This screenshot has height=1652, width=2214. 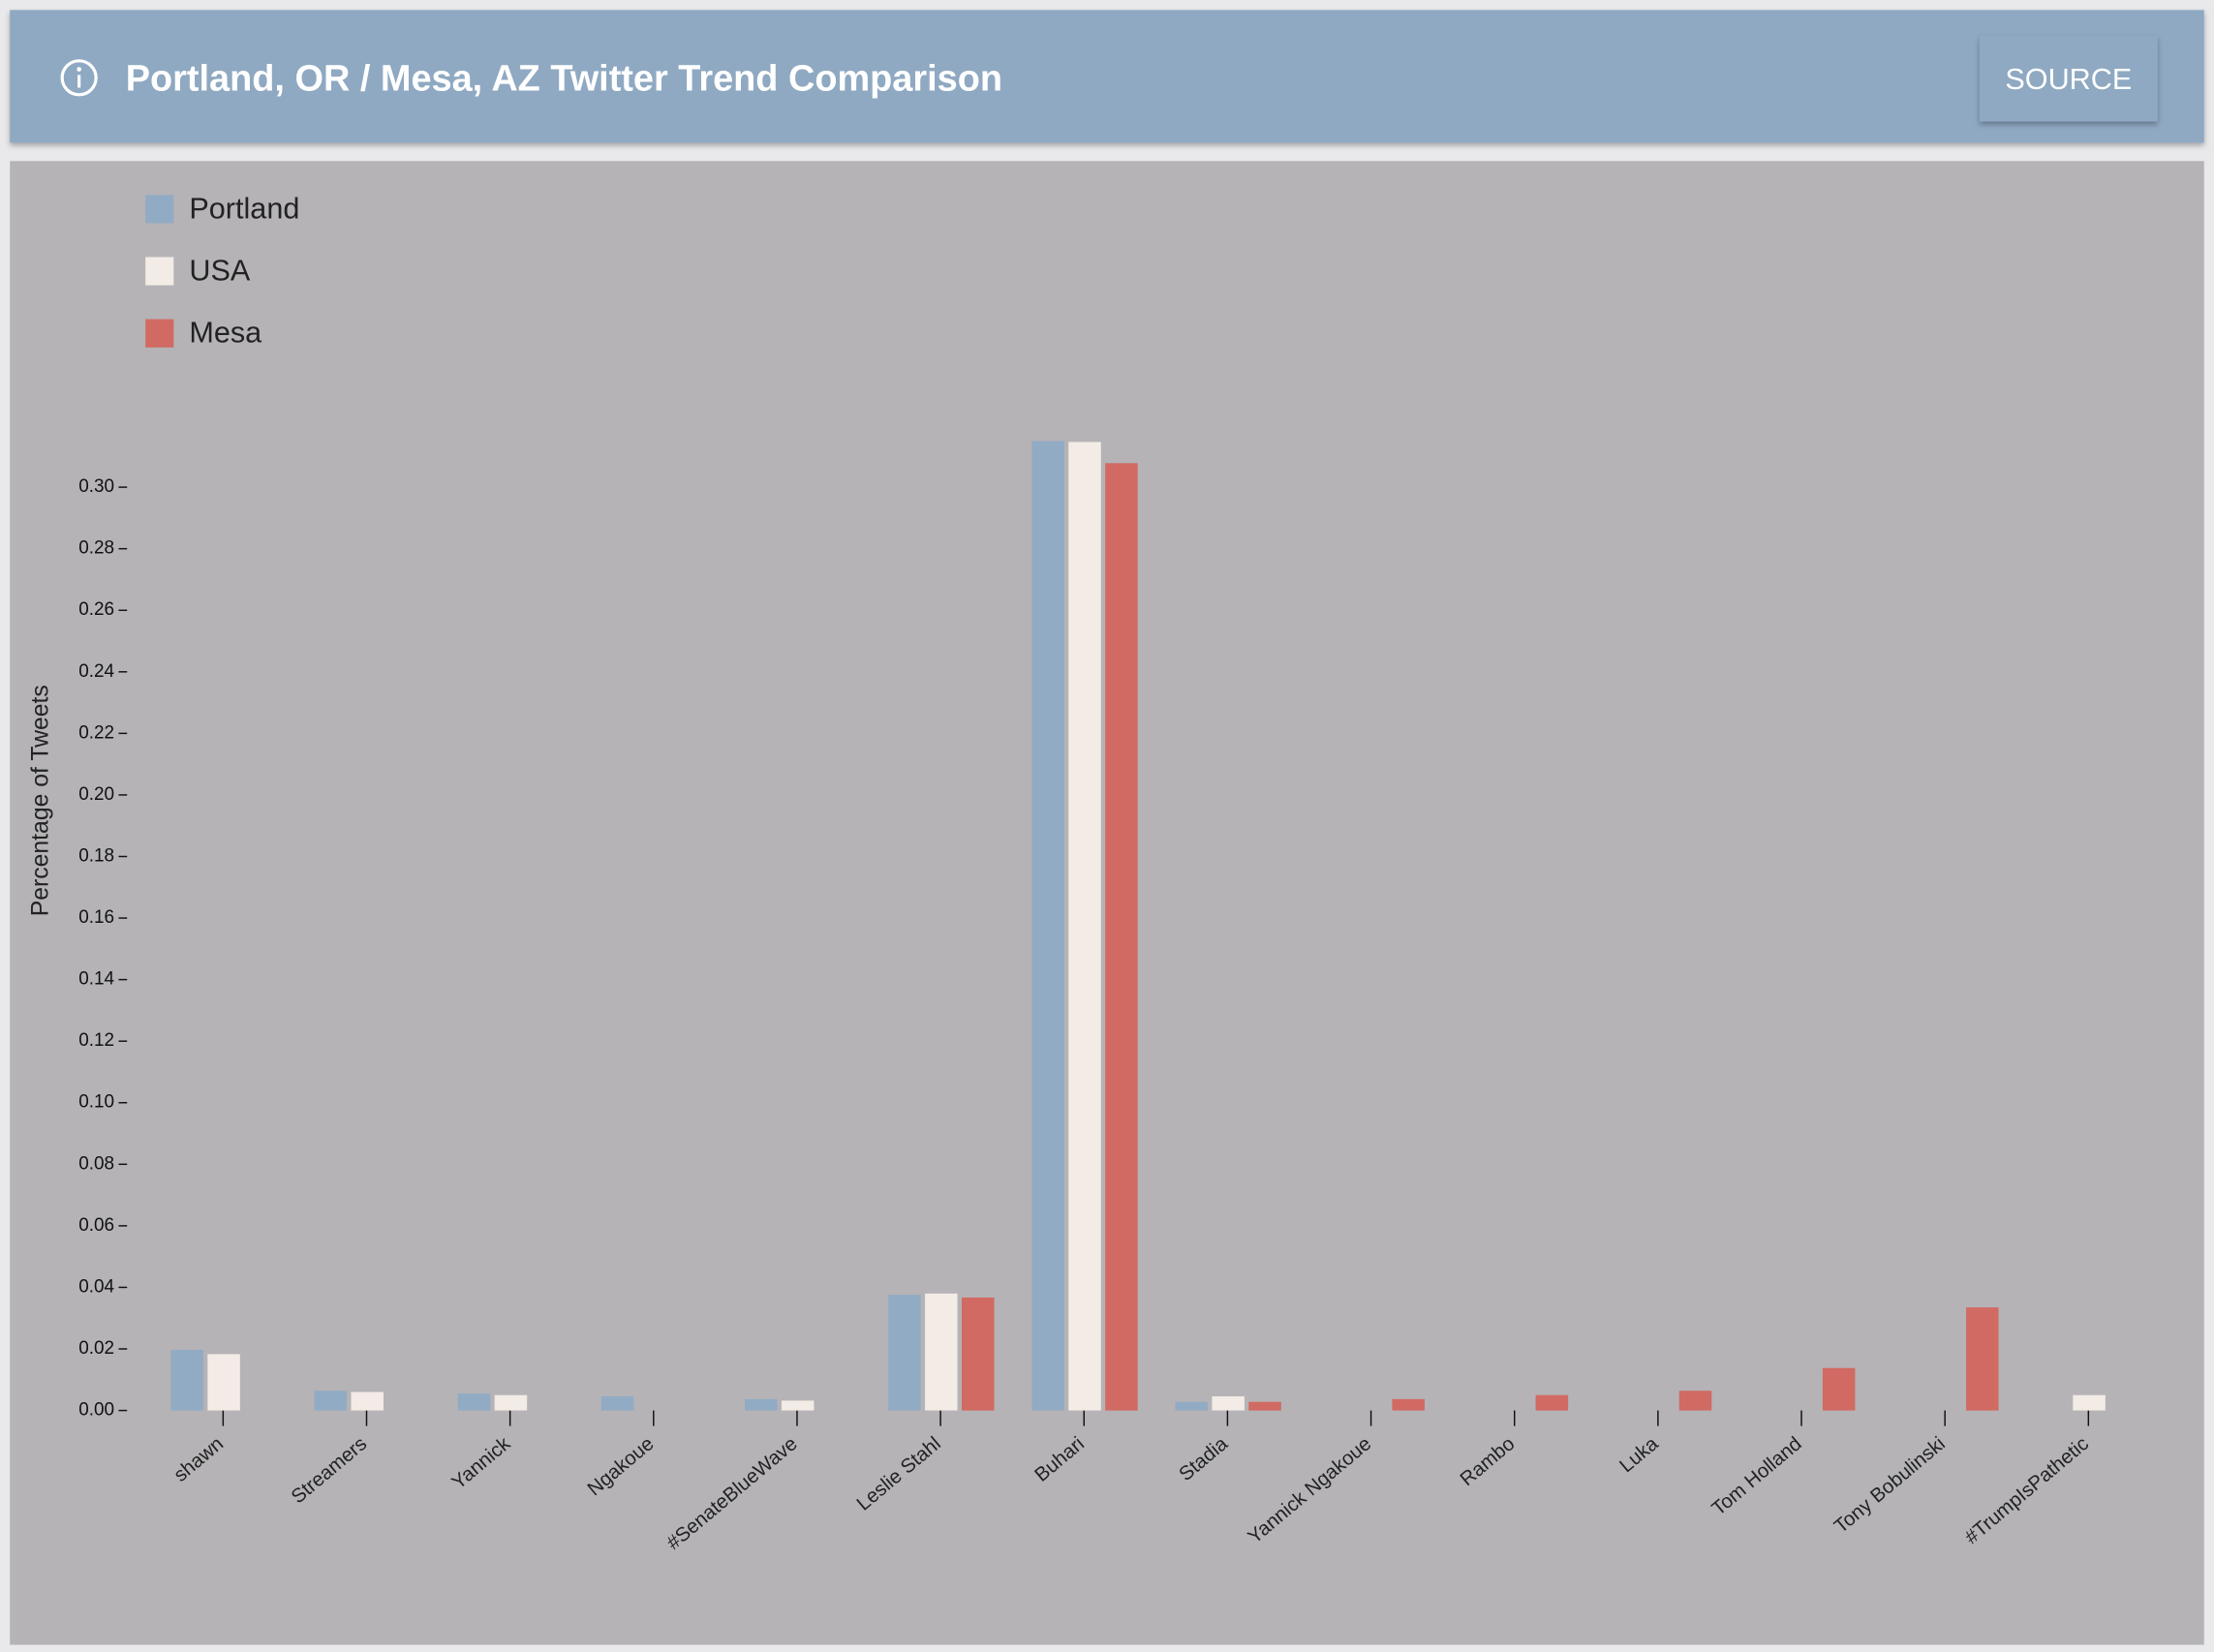 I want to click on legend-label: Mesa, so click(x=225, y=333).